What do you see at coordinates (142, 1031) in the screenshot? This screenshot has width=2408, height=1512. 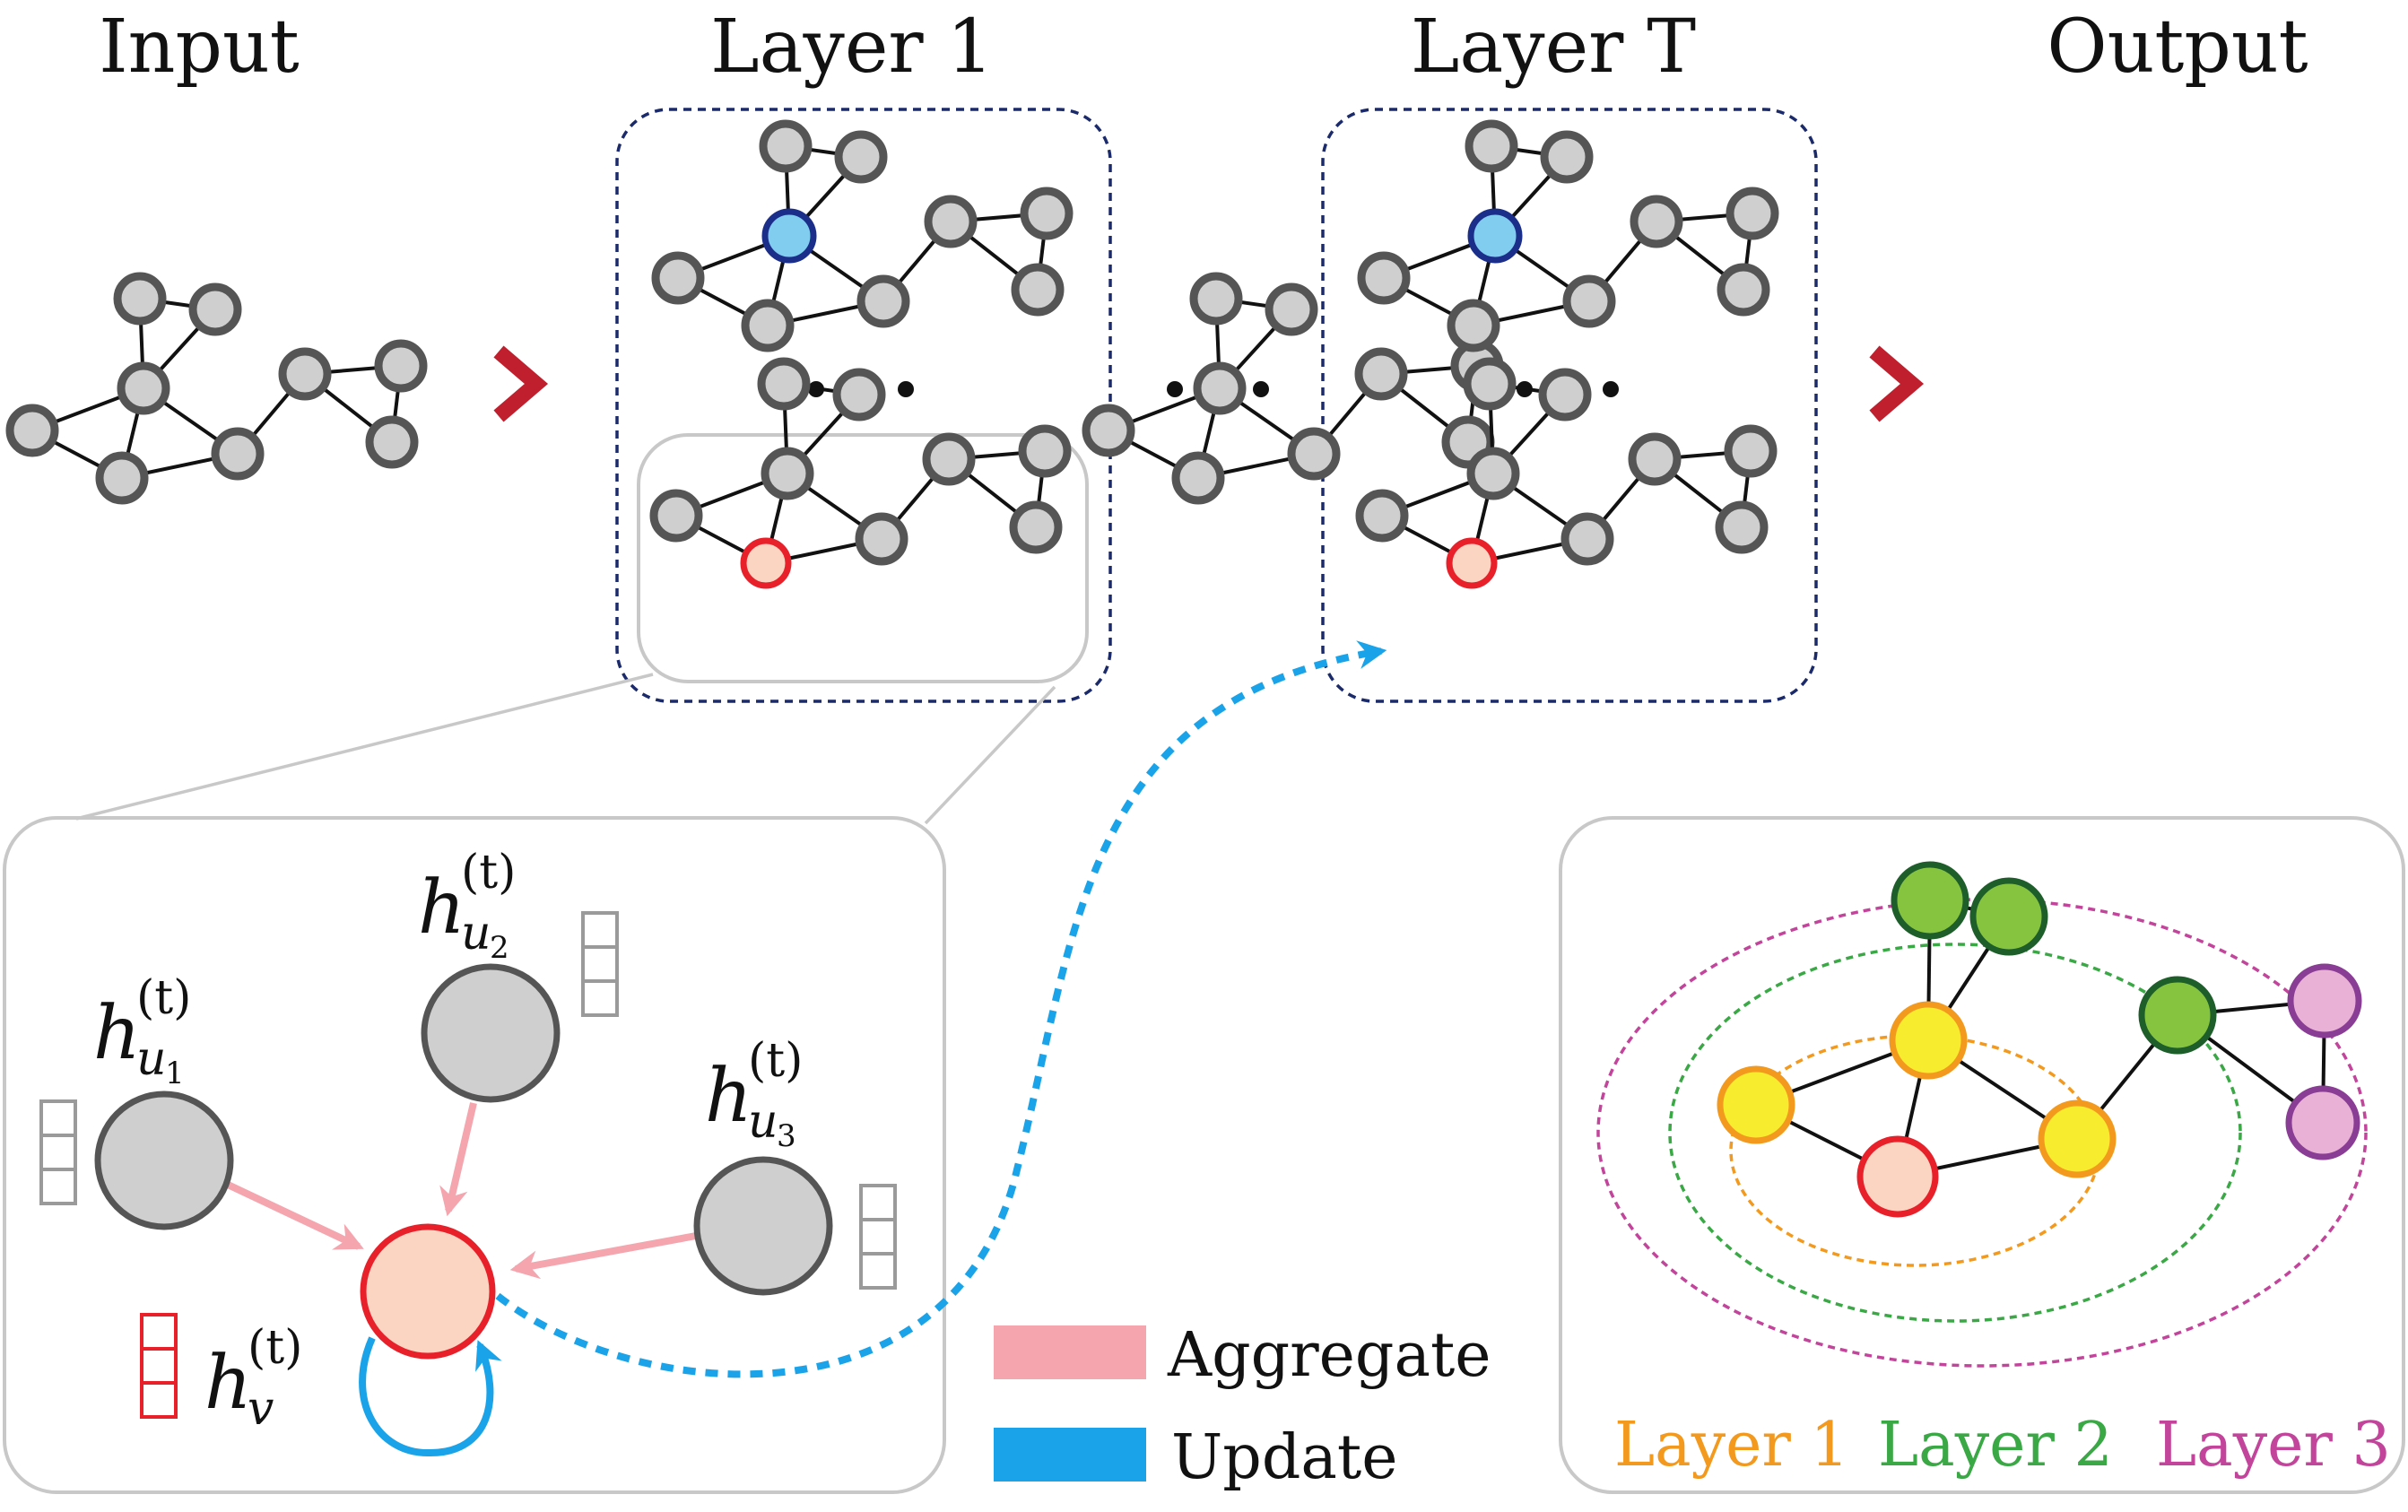 I see `math-label-h-u1: h (t) u 1` at bounding box center [142, 1031].